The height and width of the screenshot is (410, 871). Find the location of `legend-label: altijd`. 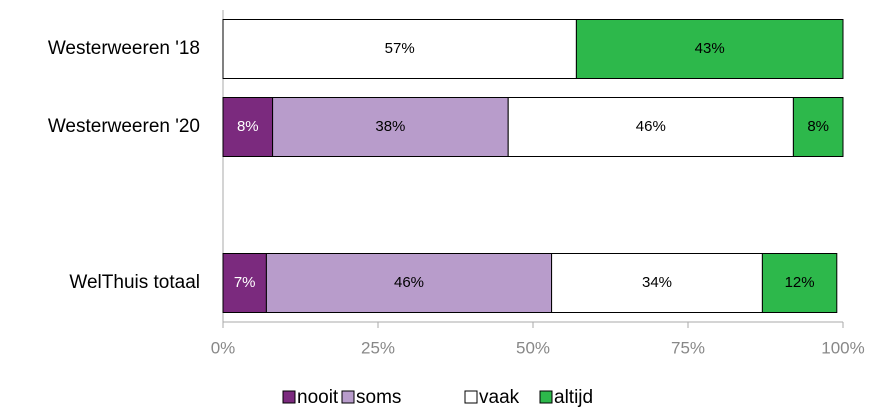

legend-label: altijd is located at coordinates (573, 397).